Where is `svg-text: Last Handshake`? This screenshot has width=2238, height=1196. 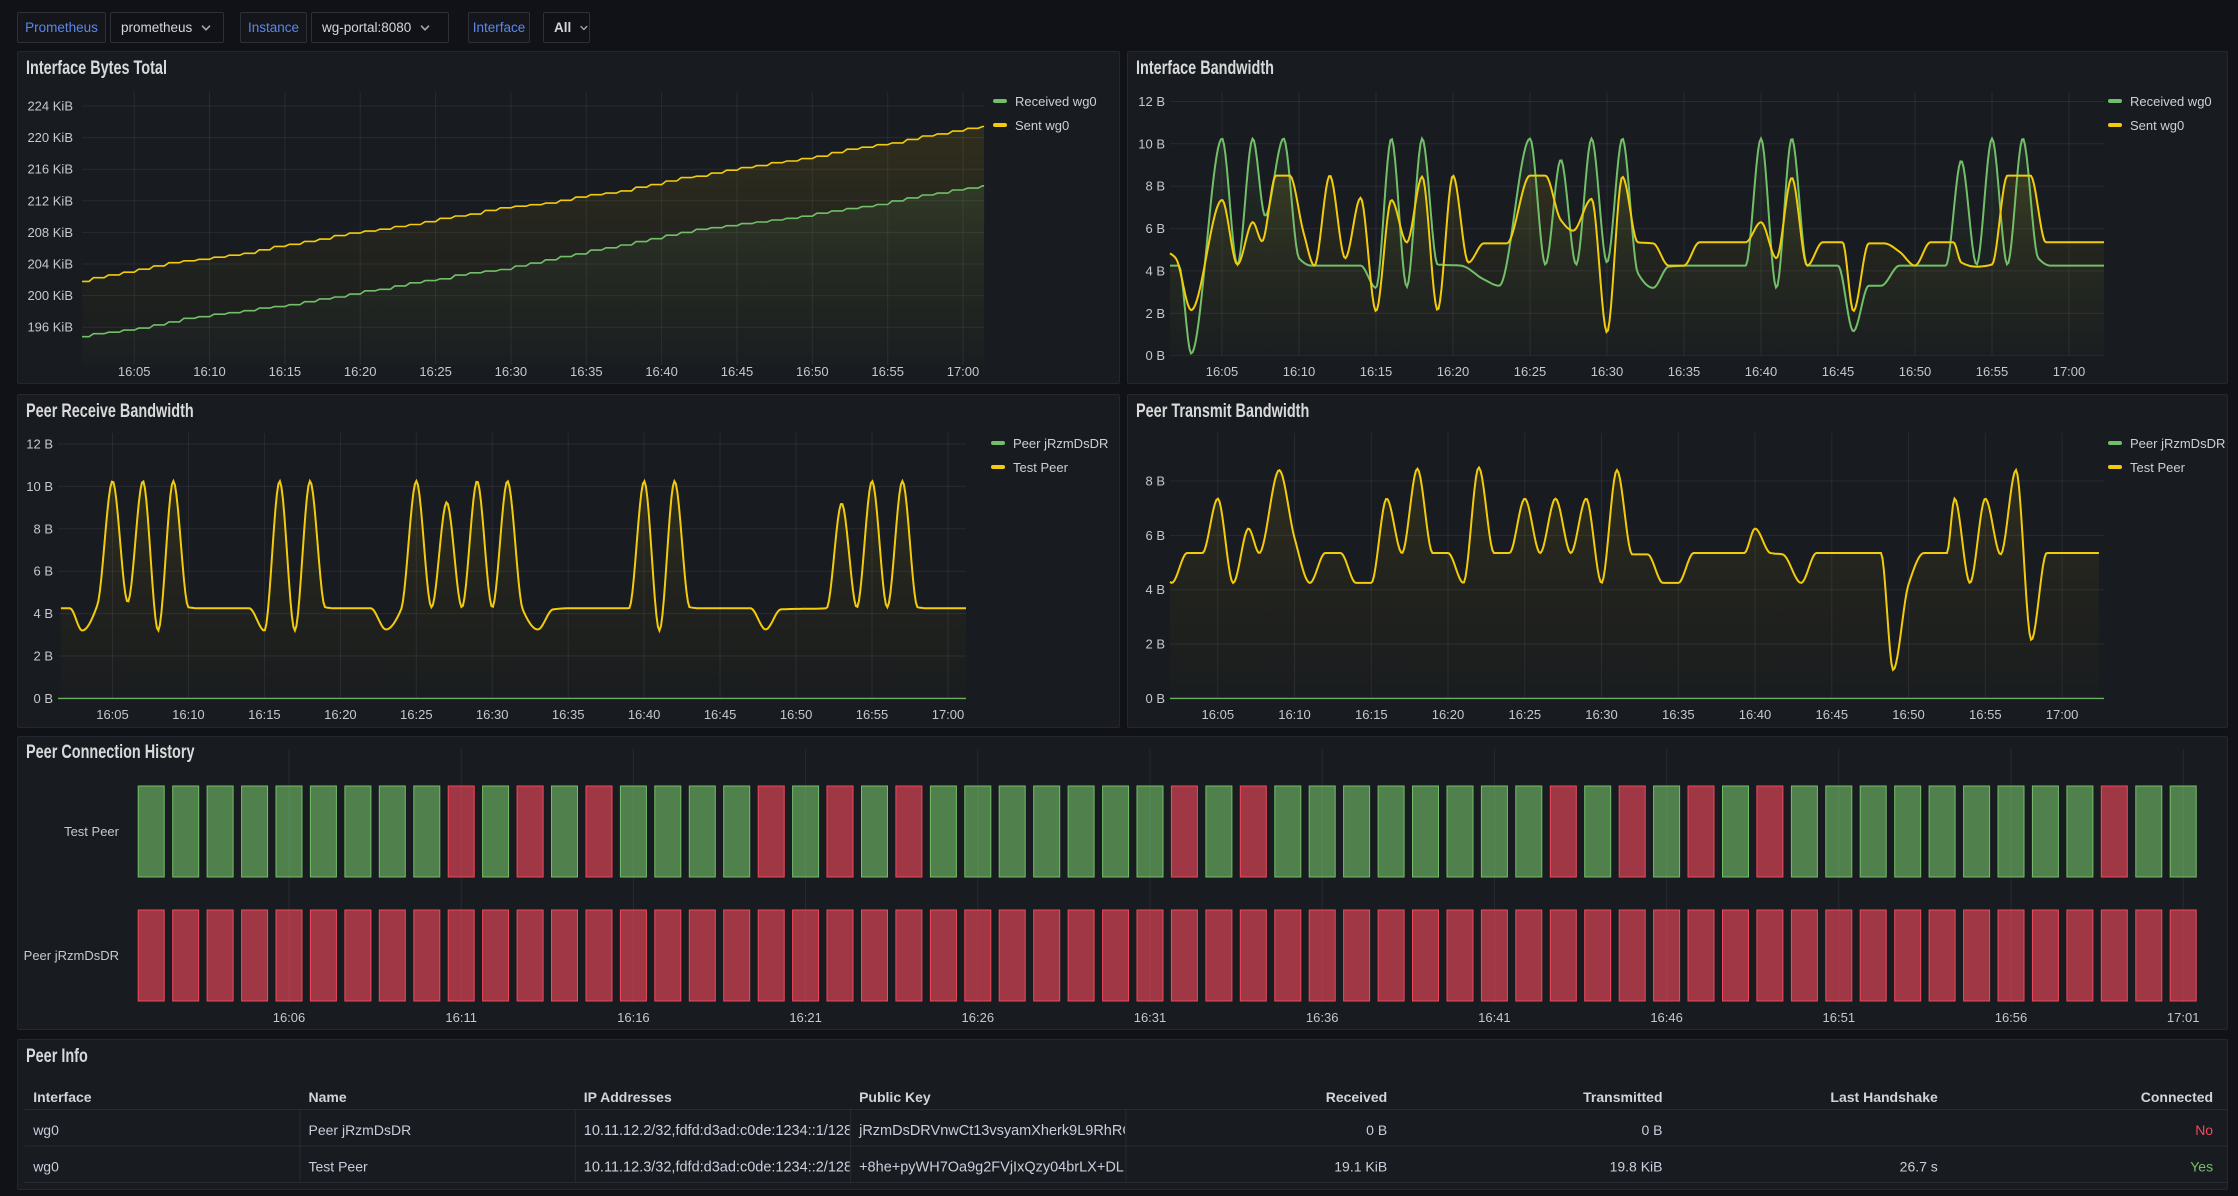
svg-text: Last Handshake is located at coordinates (1884, 1097).